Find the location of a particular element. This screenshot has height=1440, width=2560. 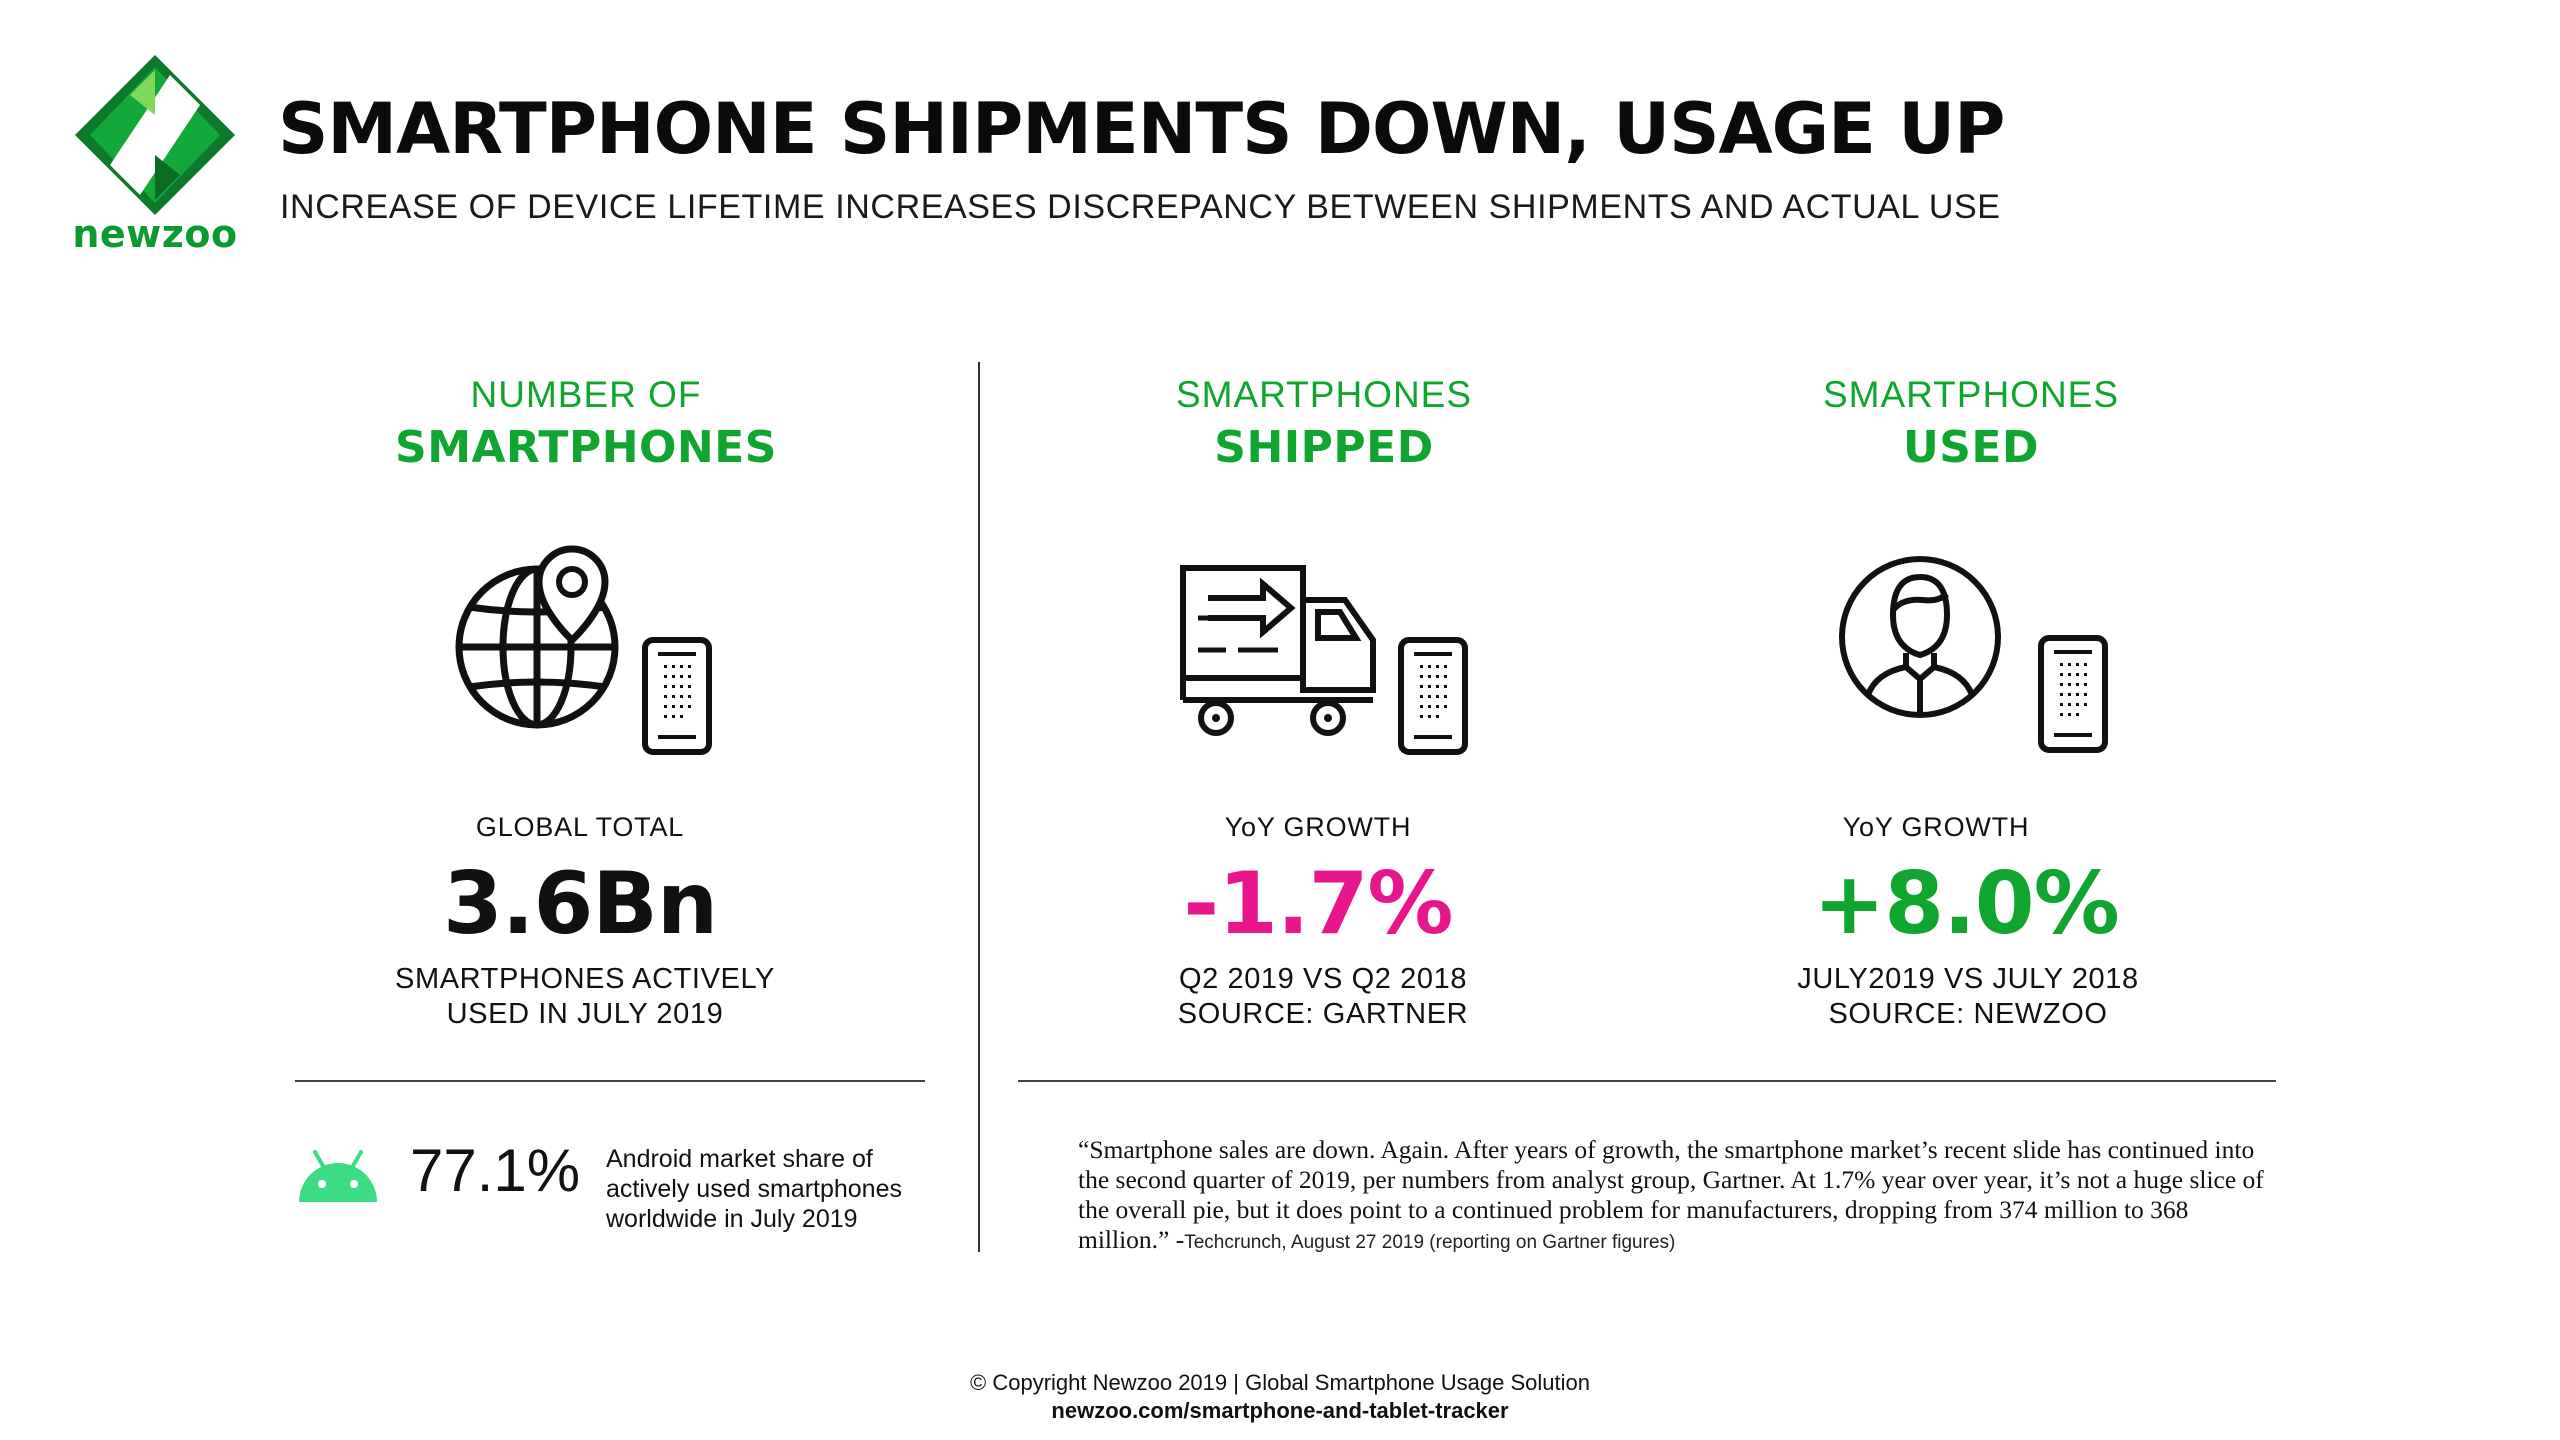

android-icon is located at coordinates (338, 1176).